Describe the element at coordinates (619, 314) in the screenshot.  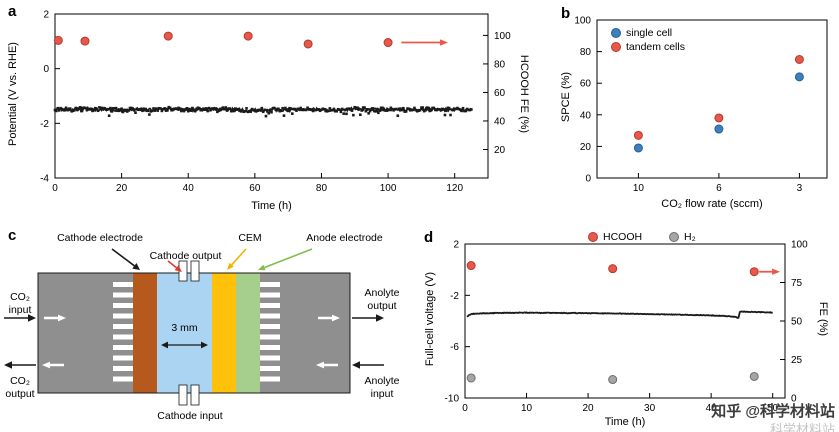
I see `series-Full-cell voltage` at that location.